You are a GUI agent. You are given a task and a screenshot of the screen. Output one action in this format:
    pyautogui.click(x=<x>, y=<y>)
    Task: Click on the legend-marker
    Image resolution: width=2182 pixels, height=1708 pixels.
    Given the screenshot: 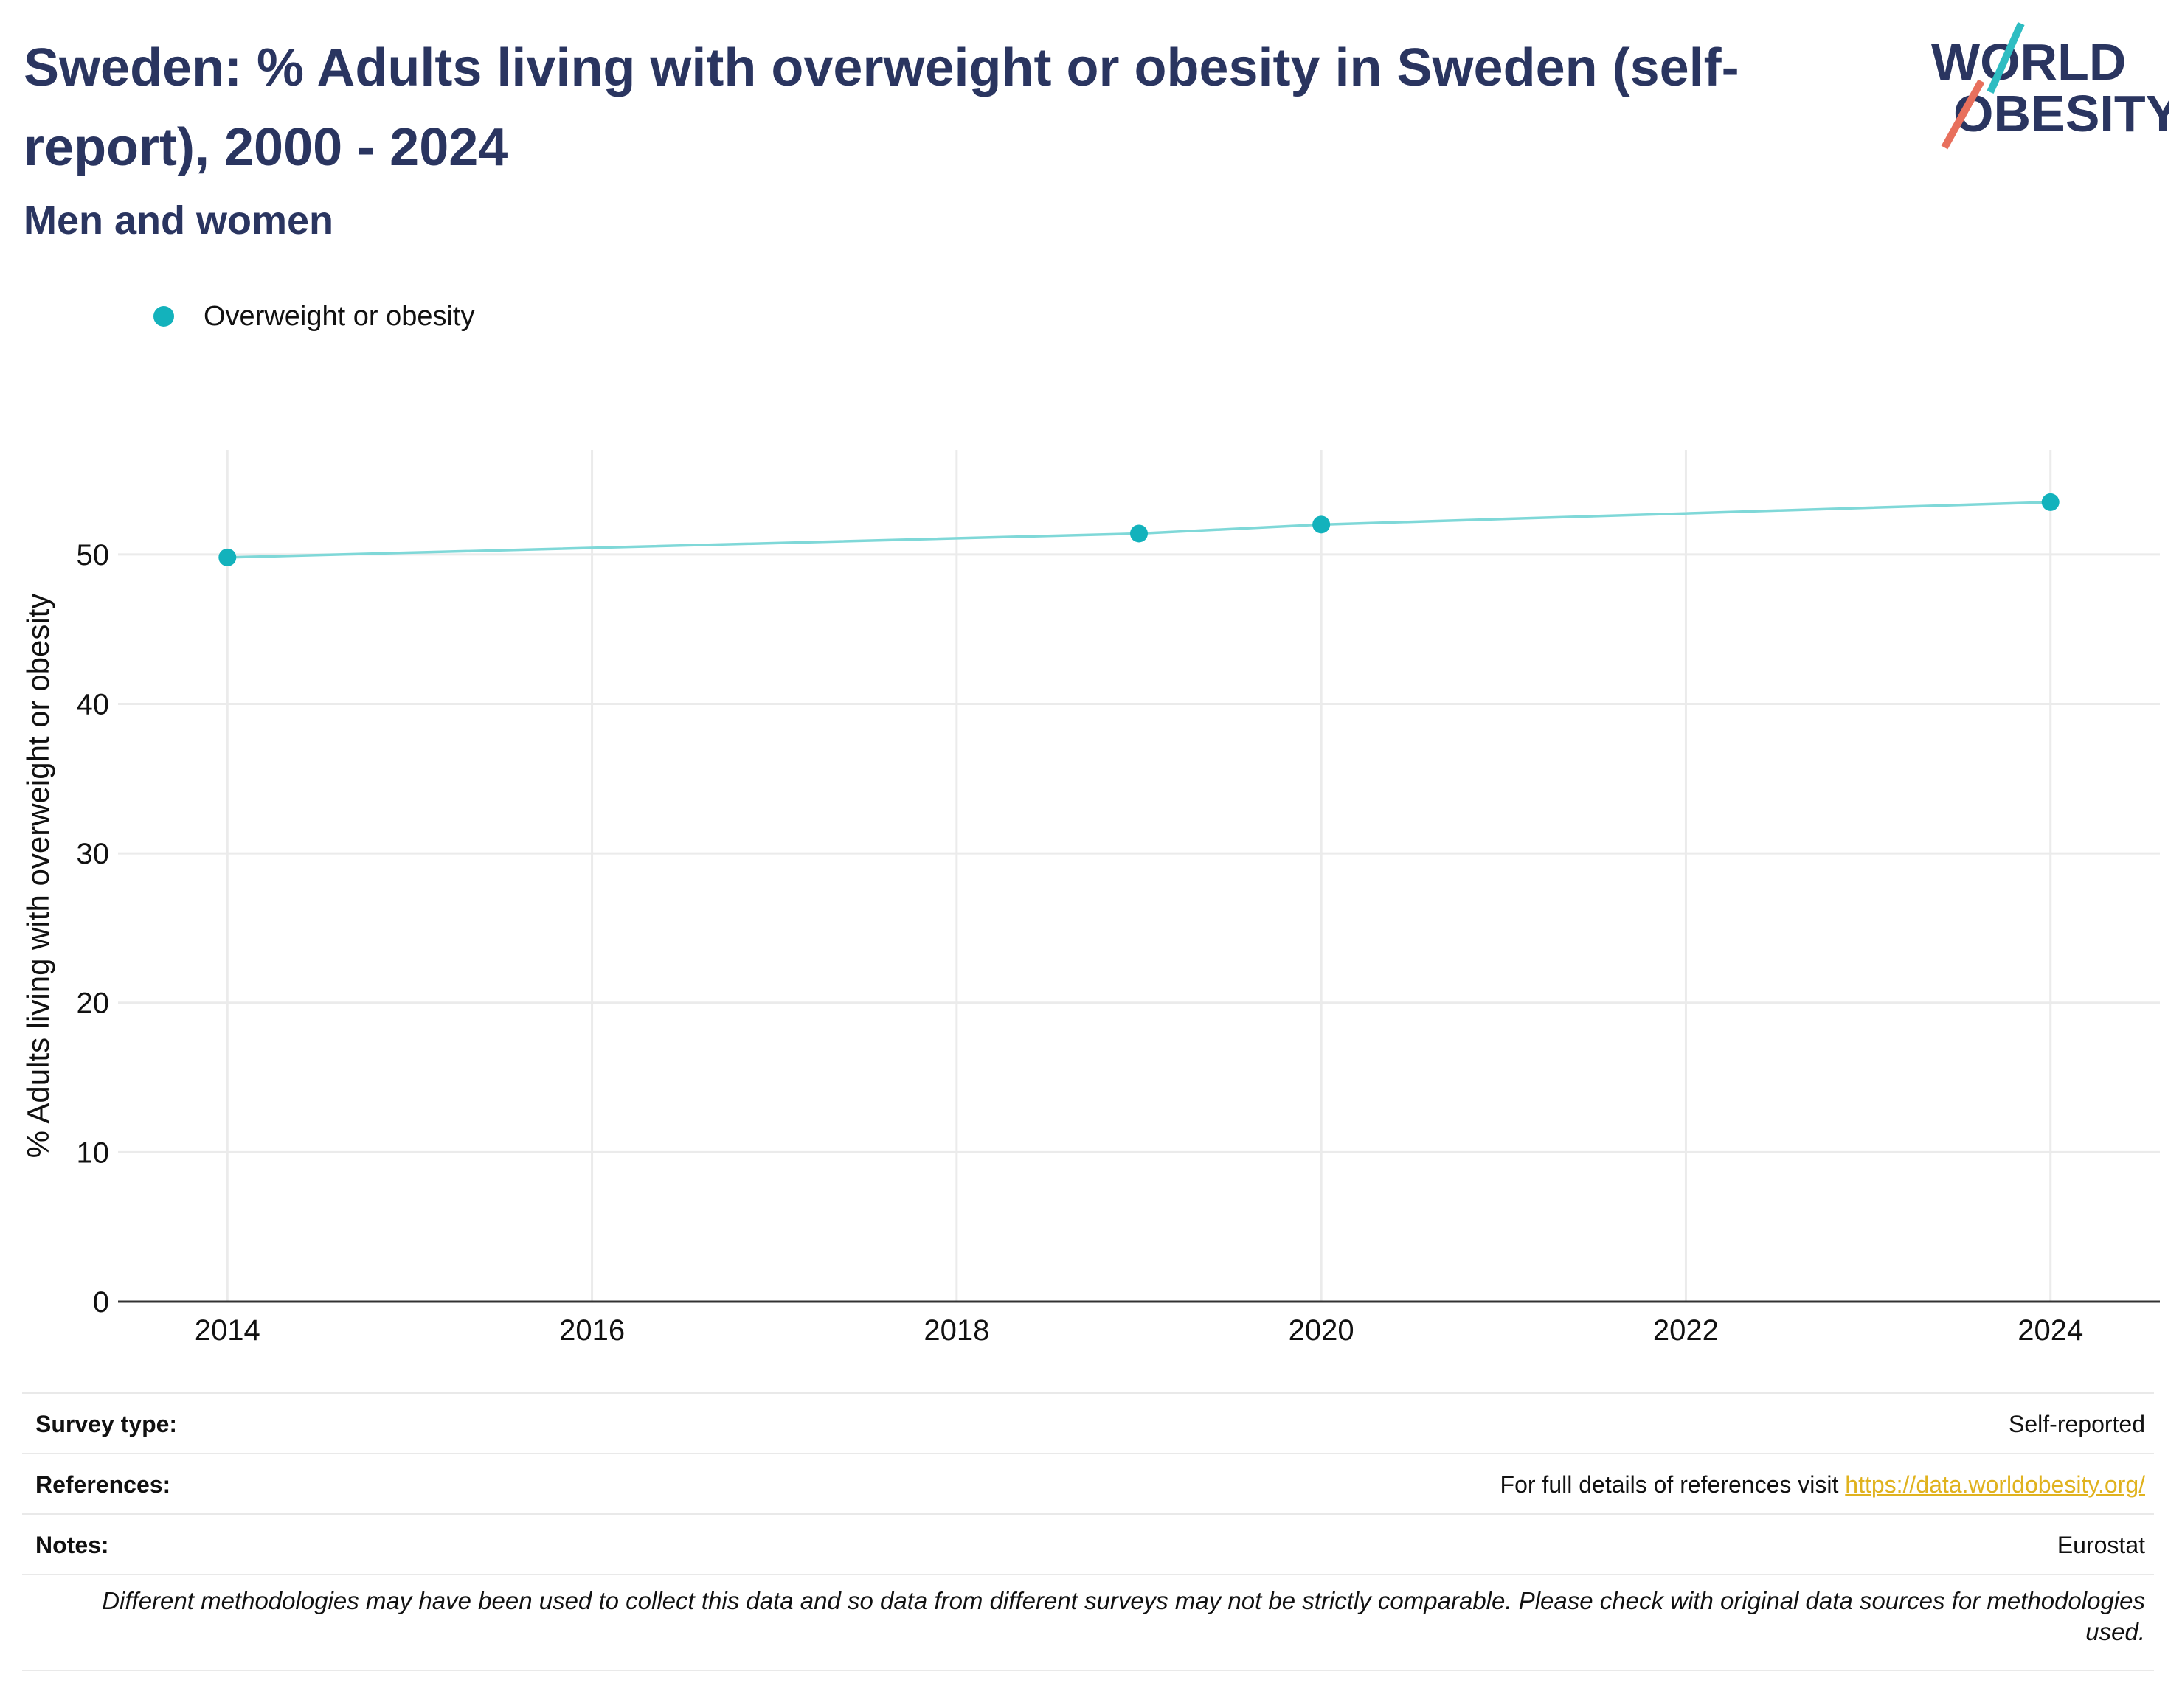 What is the action you would take?
    pyautogui.click(x=163, y=316)
    